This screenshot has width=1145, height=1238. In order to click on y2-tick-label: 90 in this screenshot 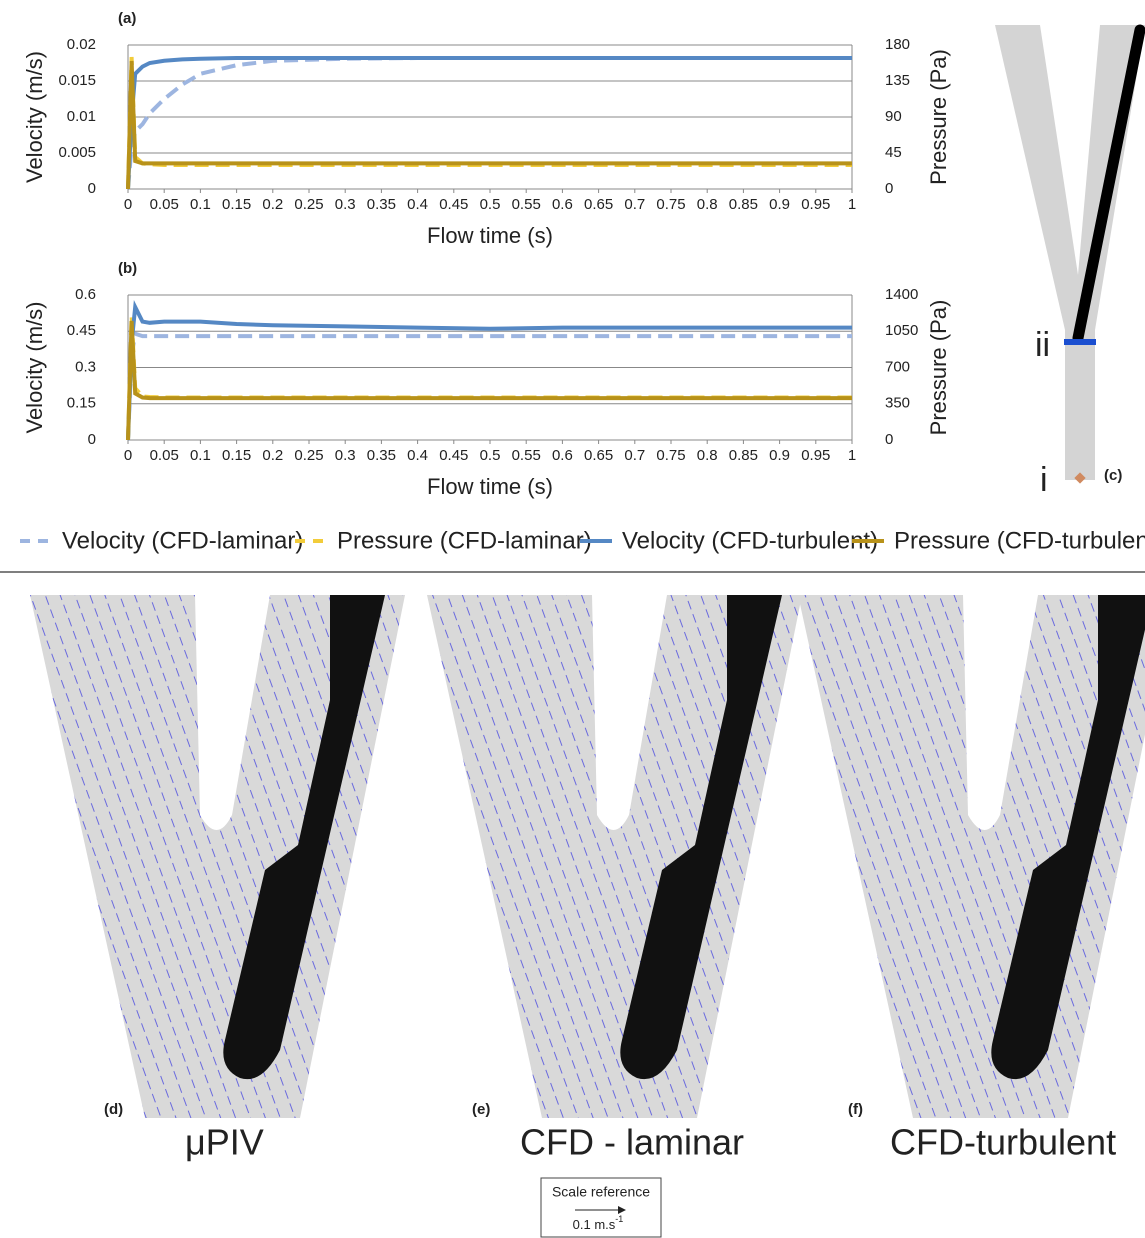, I will do `click(893, 116)`.